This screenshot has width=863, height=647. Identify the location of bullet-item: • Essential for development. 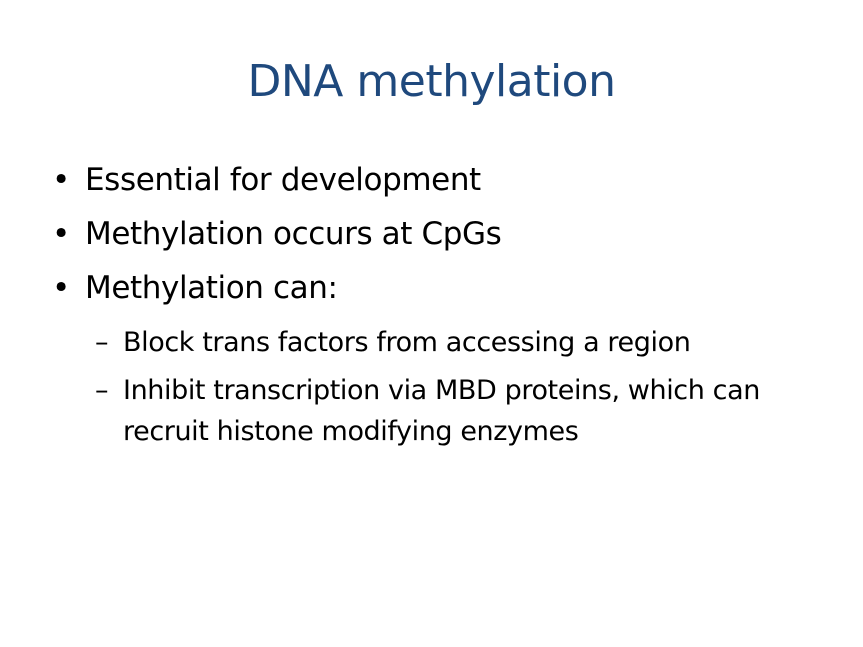
(437, 180).